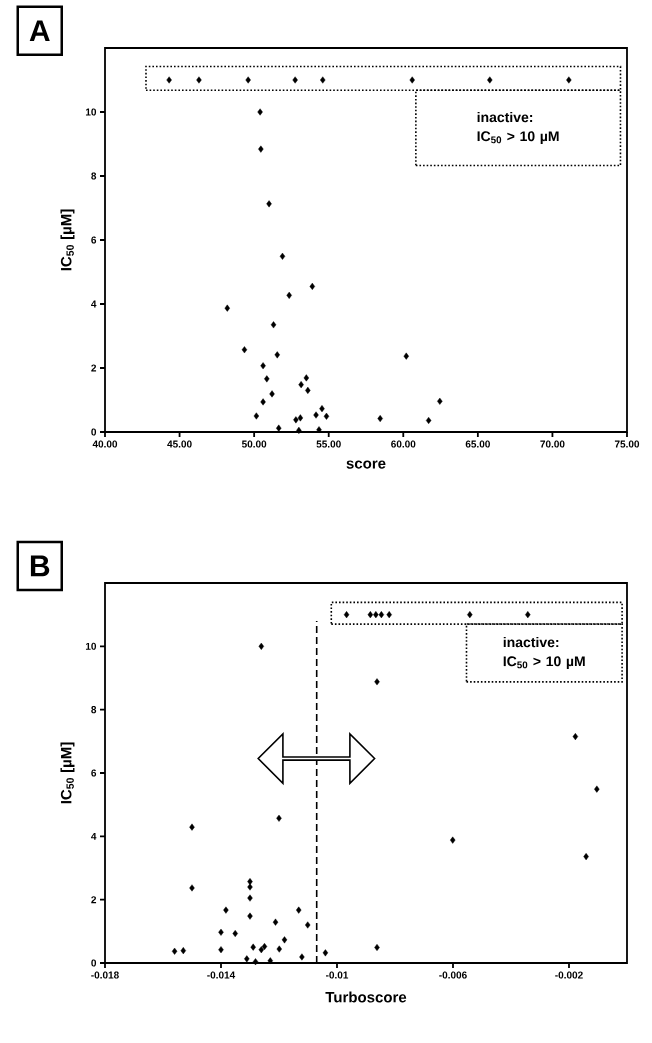  Describe the element at coordinates (105, 444) in the screenshot. I see `x-tick-label: 40.00` at that location.